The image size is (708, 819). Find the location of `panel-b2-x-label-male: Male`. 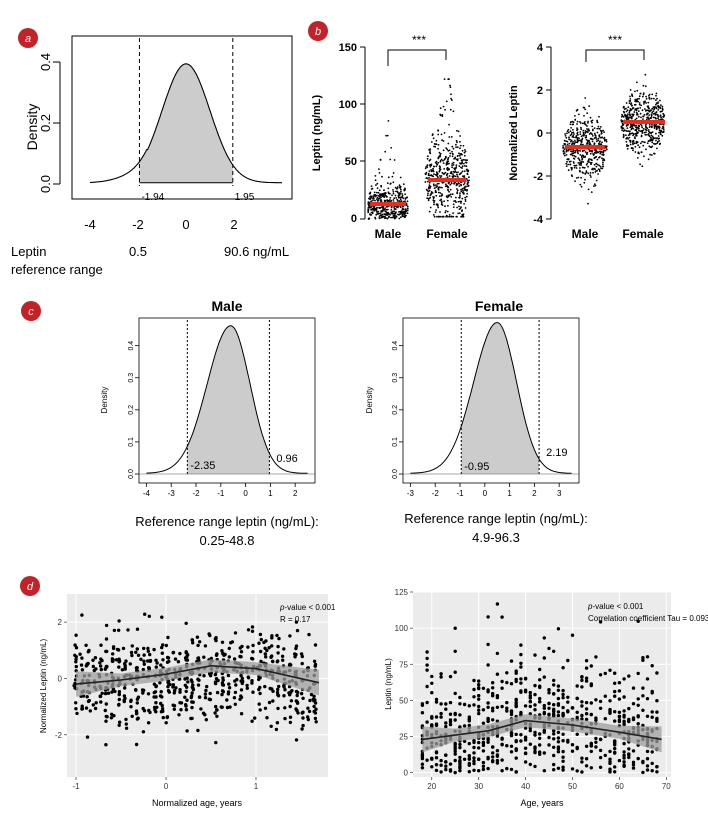

panel-b2-x-label-male: Male is located at coordinates (585, 234).